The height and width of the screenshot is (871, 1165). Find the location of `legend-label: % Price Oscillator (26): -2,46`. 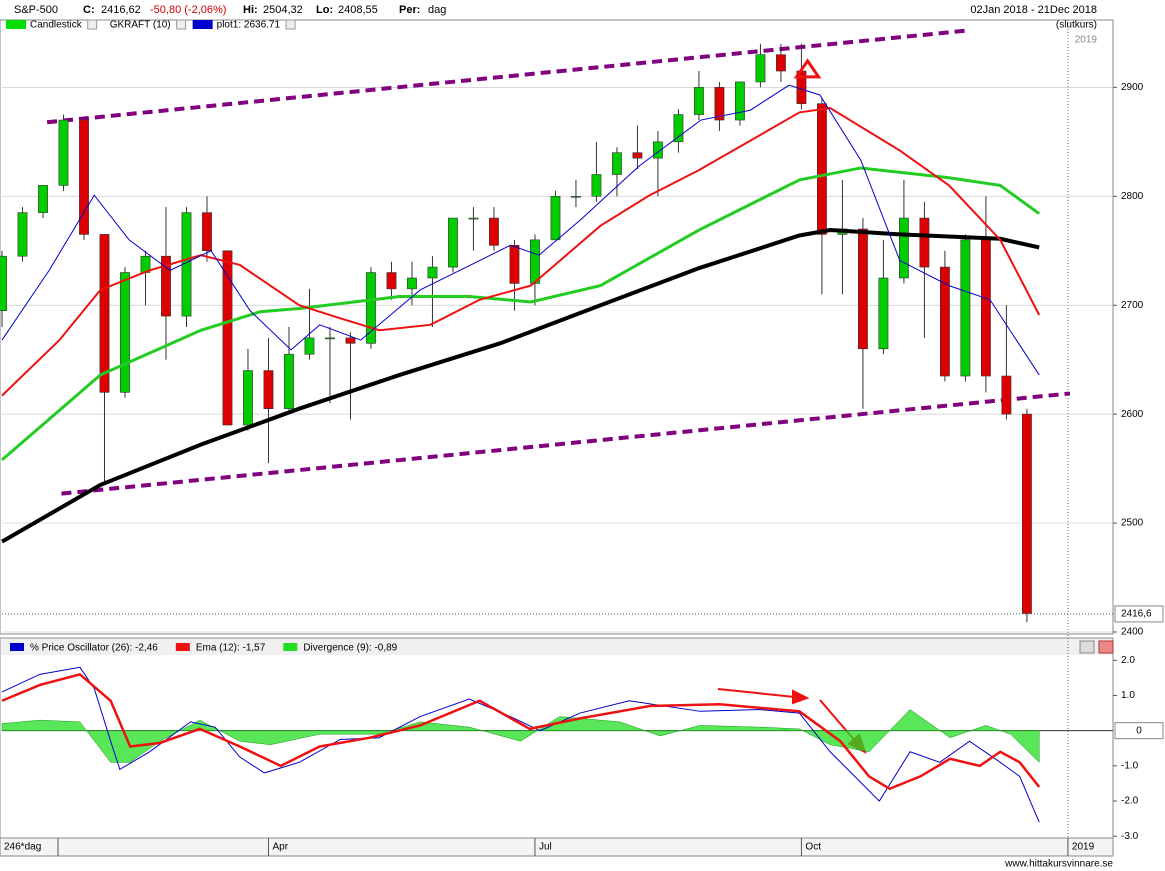

legend-label: % Price Oscillator (26): -2,46 is located at coordinates (94, 648).